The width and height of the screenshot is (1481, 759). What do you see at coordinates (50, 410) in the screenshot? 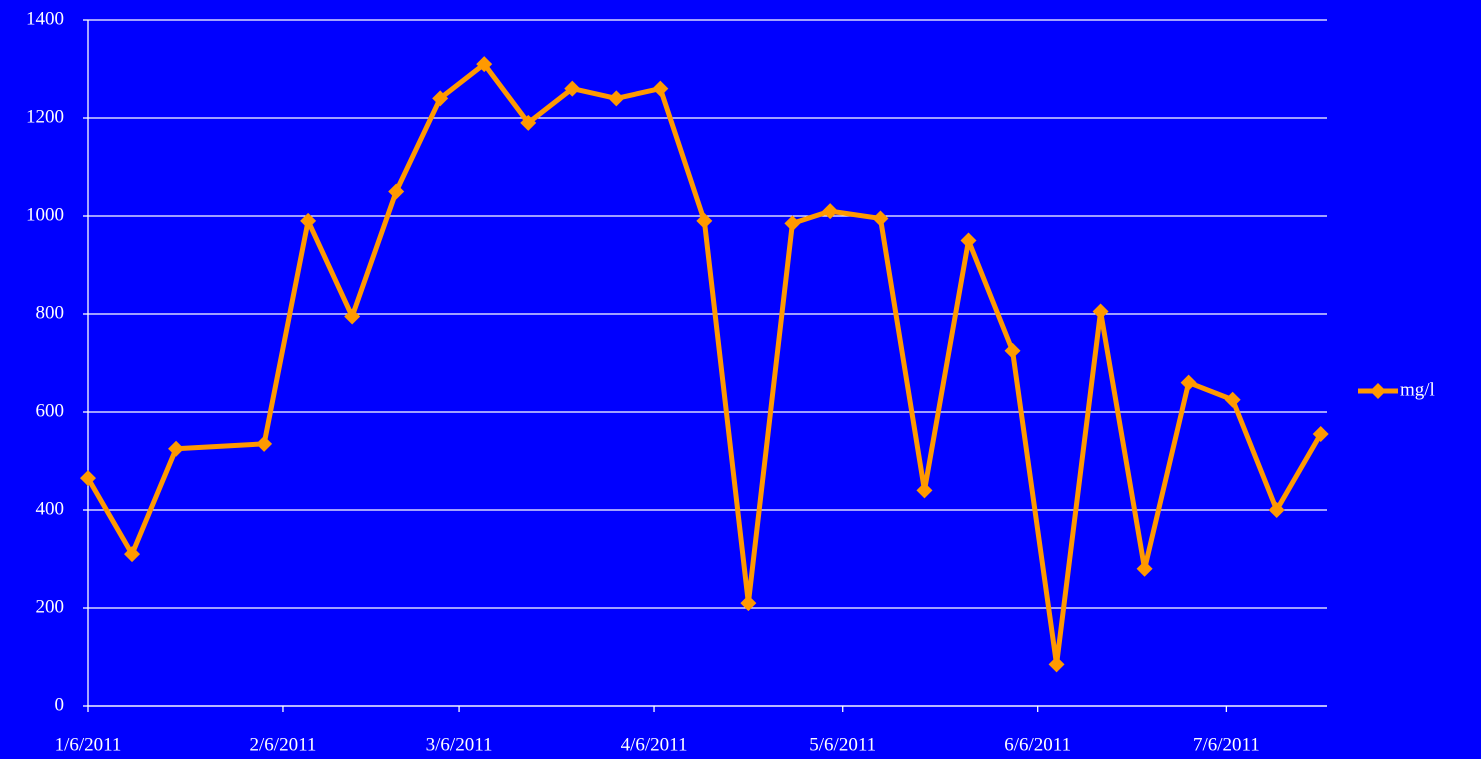
I see `y-tick-label: 600` at bounding box center [50, 410].